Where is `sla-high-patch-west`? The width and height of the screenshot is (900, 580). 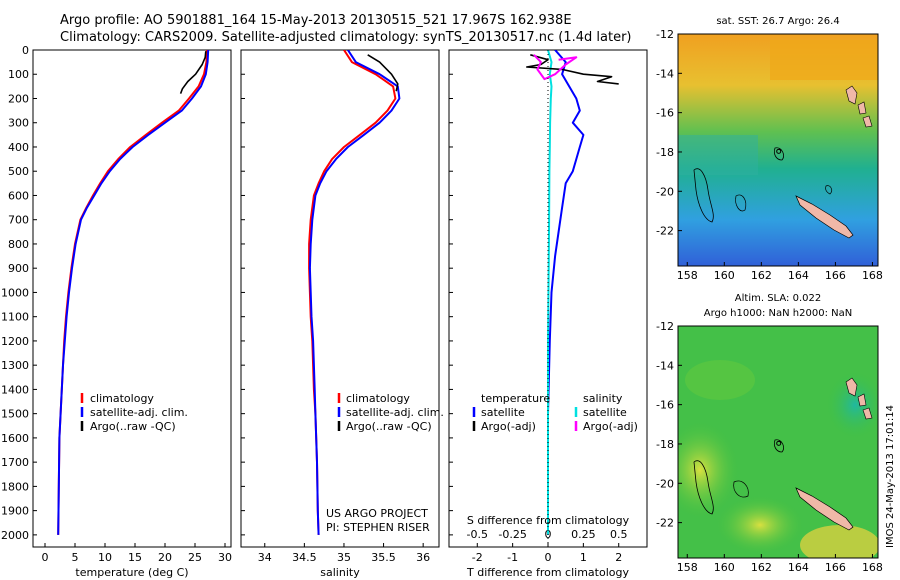
sla-high-patch-west is located at coordinates (709, 470).